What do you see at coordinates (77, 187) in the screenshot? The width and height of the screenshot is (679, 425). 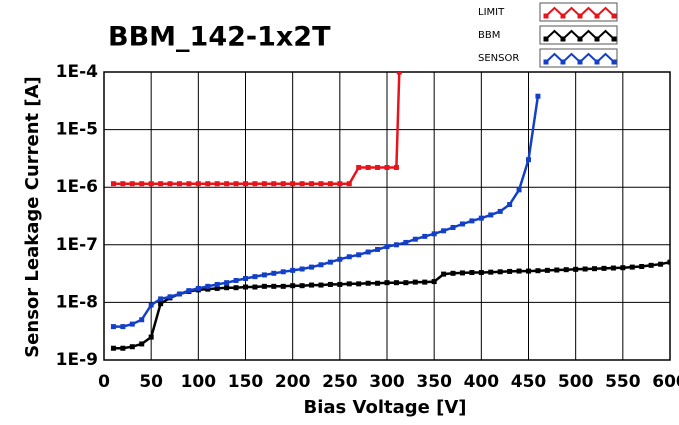 I see `y-tick-label: 1E-6` at bounding box center [77, 187].